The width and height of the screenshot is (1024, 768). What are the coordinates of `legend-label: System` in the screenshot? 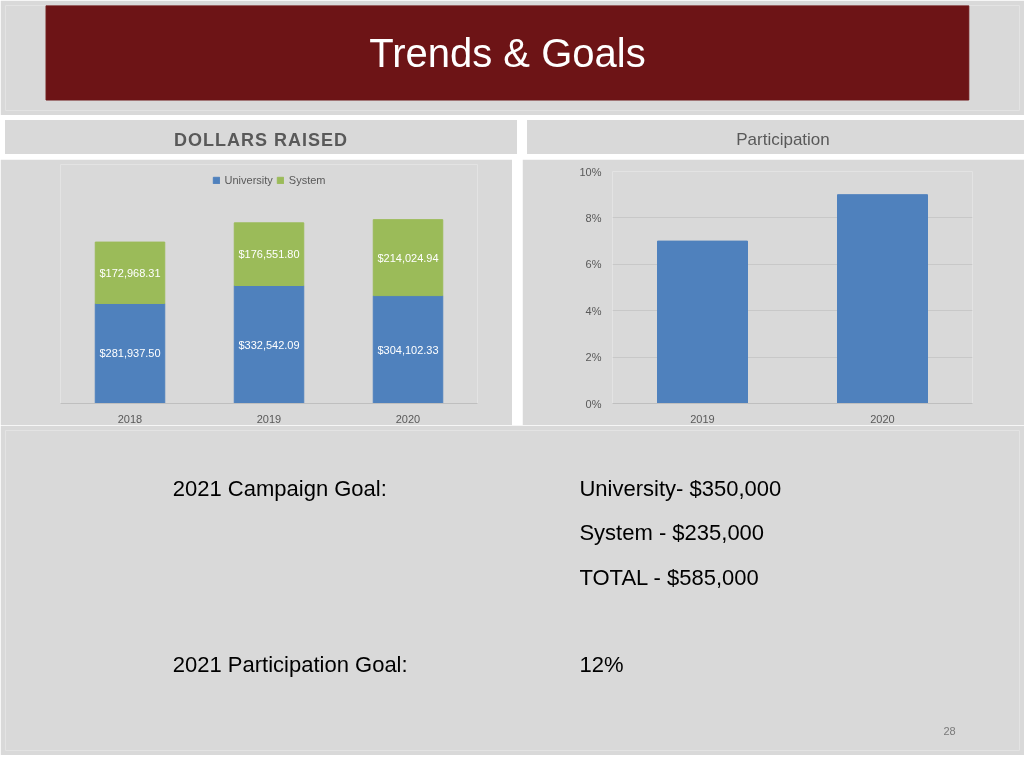 It's located at (307, 180).